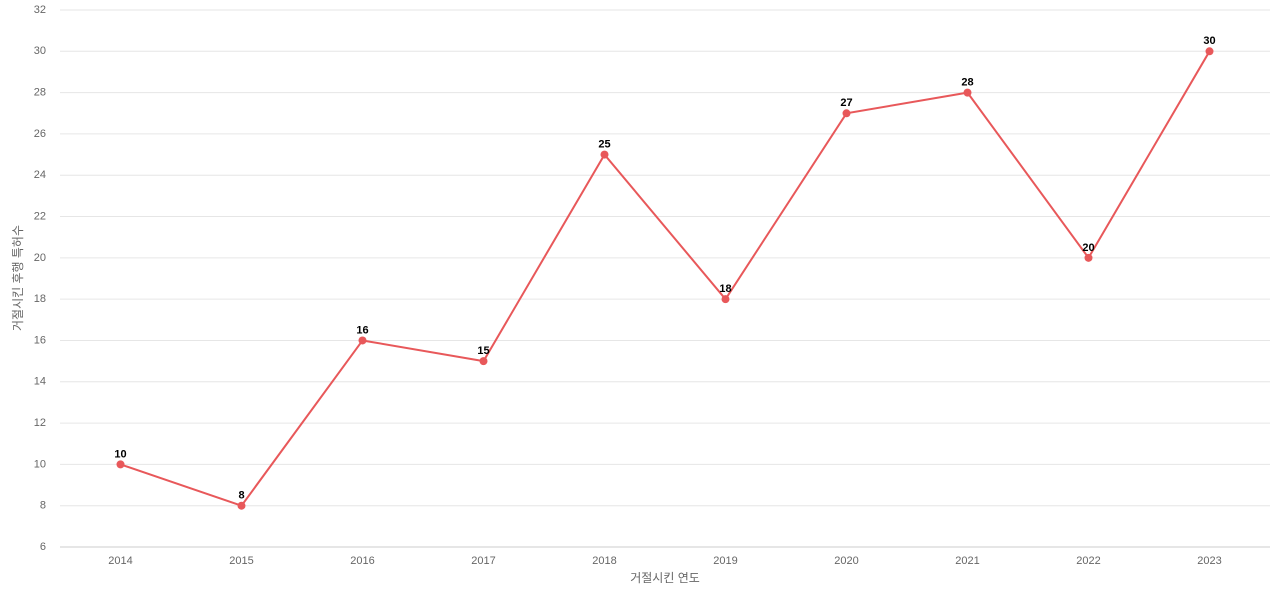 This screenshot has width=1280, height=600. I want to click on value-label: 15, so click(483, 351).